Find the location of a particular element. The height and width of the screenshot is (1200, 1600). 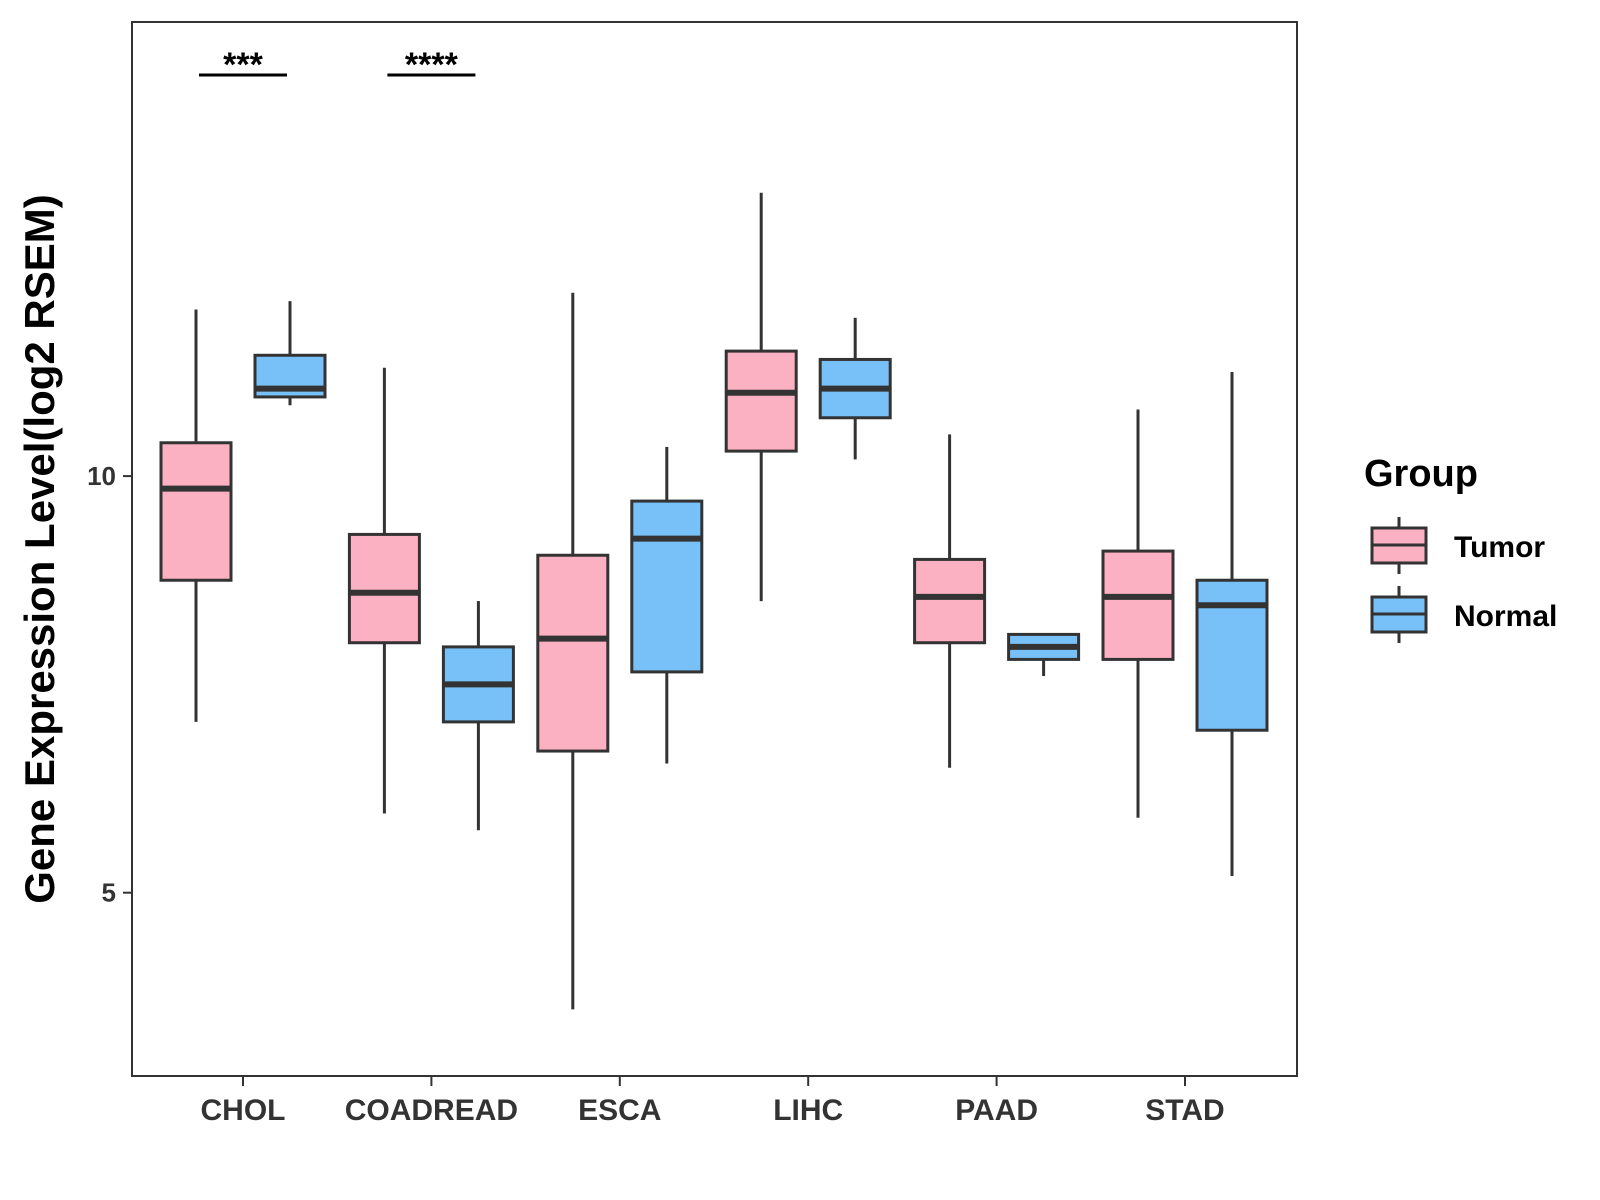

y-axis: 5 10 is located at coordinates (109, 684).